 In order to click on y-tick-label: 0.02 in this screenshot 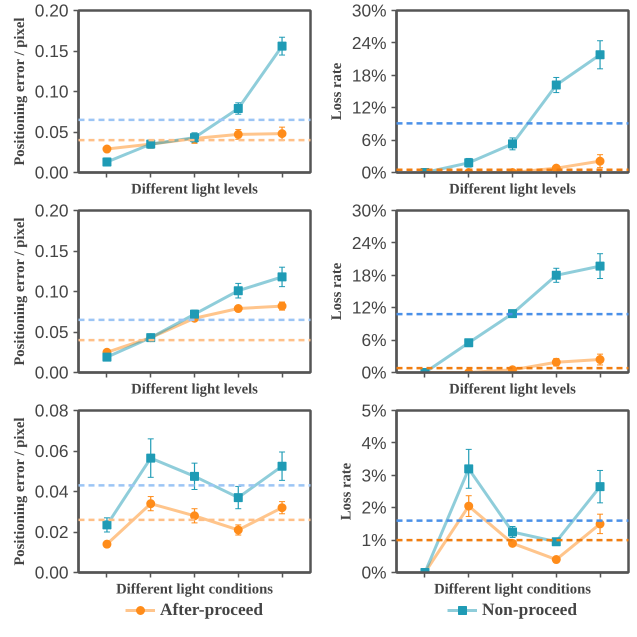, I will do `click(51, 532)`.